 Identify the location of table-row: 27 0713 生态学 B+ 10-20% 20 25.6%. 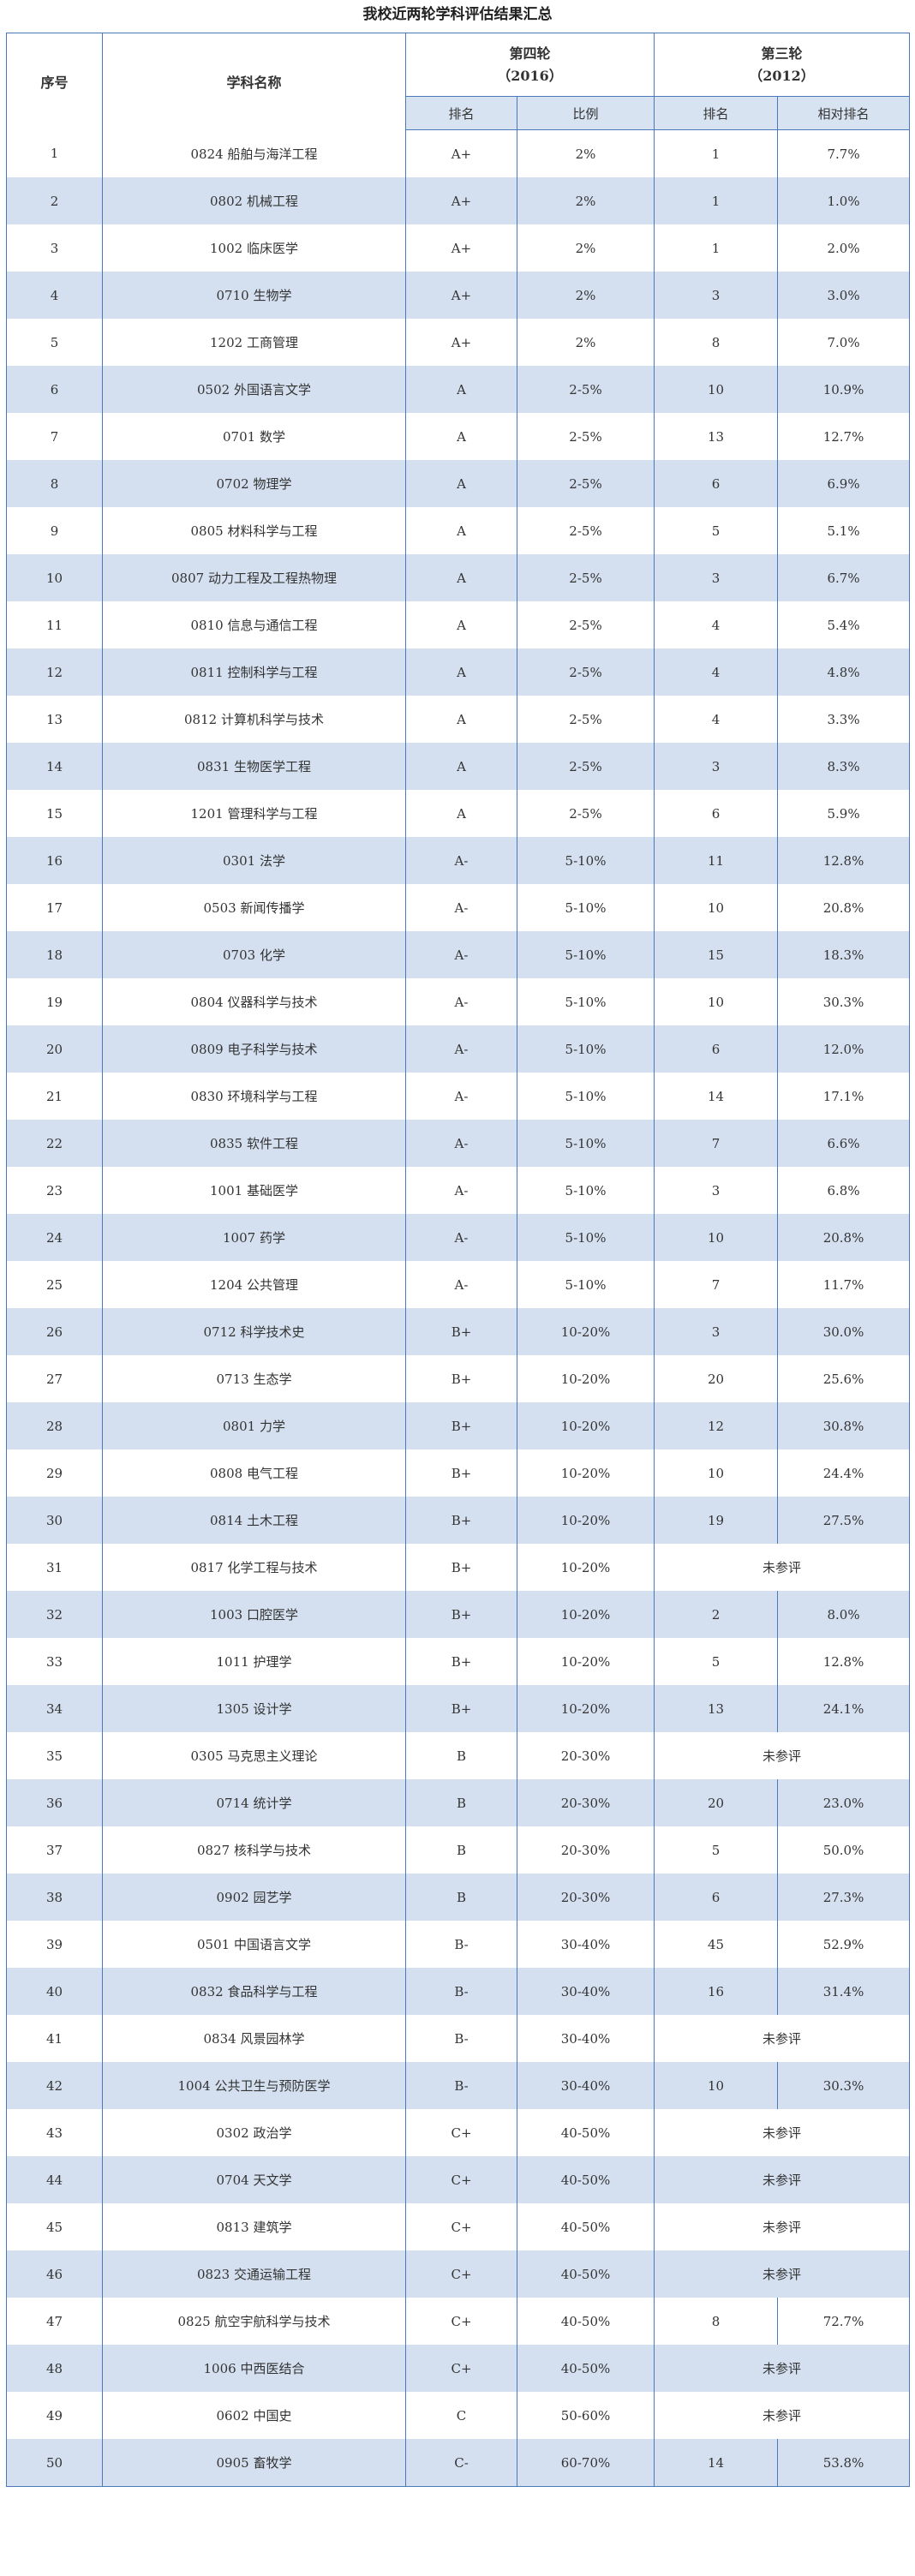
(458, 1378).